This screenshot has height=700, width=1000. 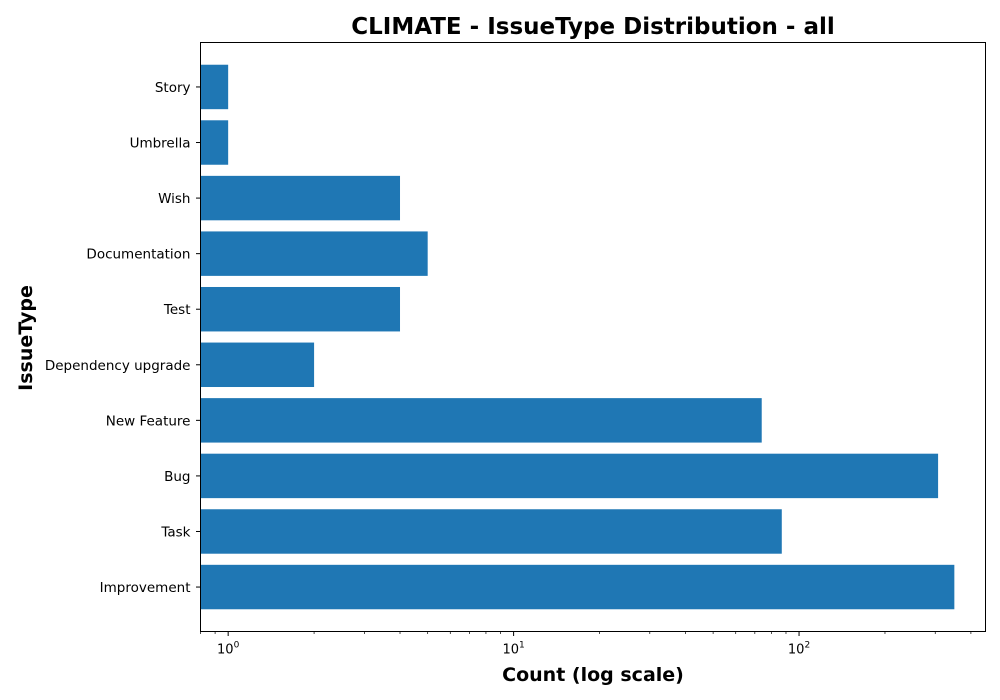 What do you see at coordinates (138, 255) in the screenshot?
I see `y-tick-label: Documentation` at bounding box center [138, 255].